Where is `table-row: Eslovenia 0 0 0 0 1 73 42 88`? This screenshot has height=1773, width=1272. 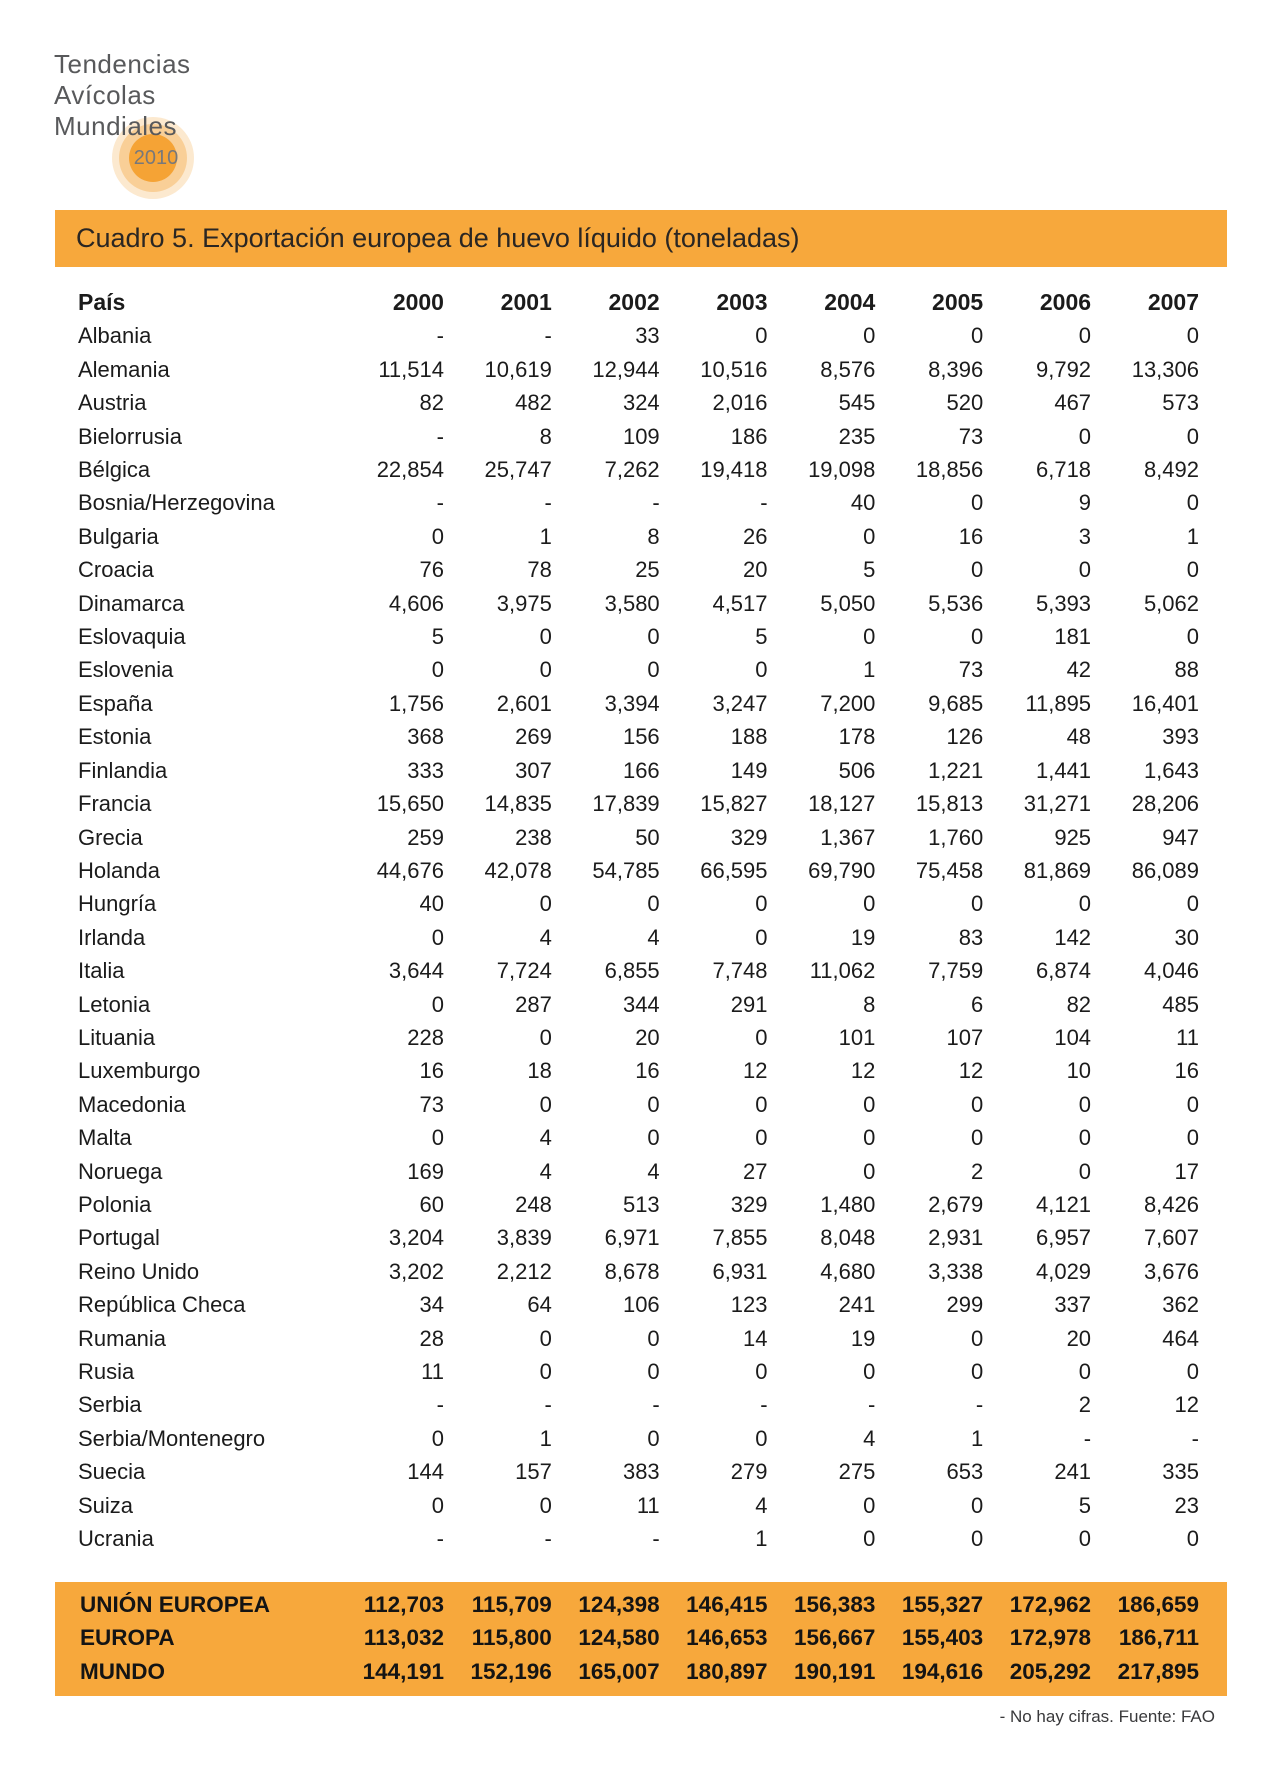 table-row: Eslovenia 0 0 0 0 1 73 42 88 is located at coordinates (627, 669).